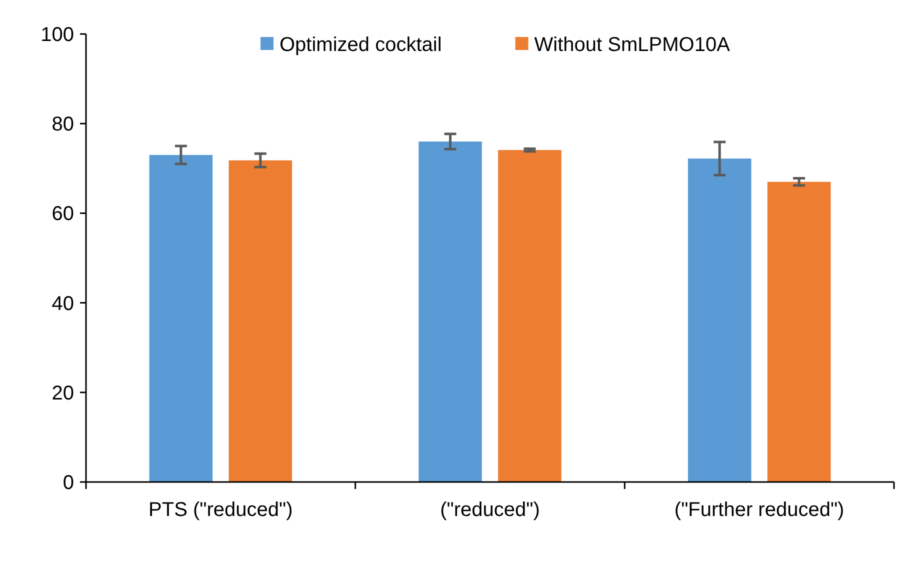 The image size is (922, 563). What do you see at coordinates (68, 483) in the screenshot?
I see `y-tick-label: 0` at bounding box center [68, 483].